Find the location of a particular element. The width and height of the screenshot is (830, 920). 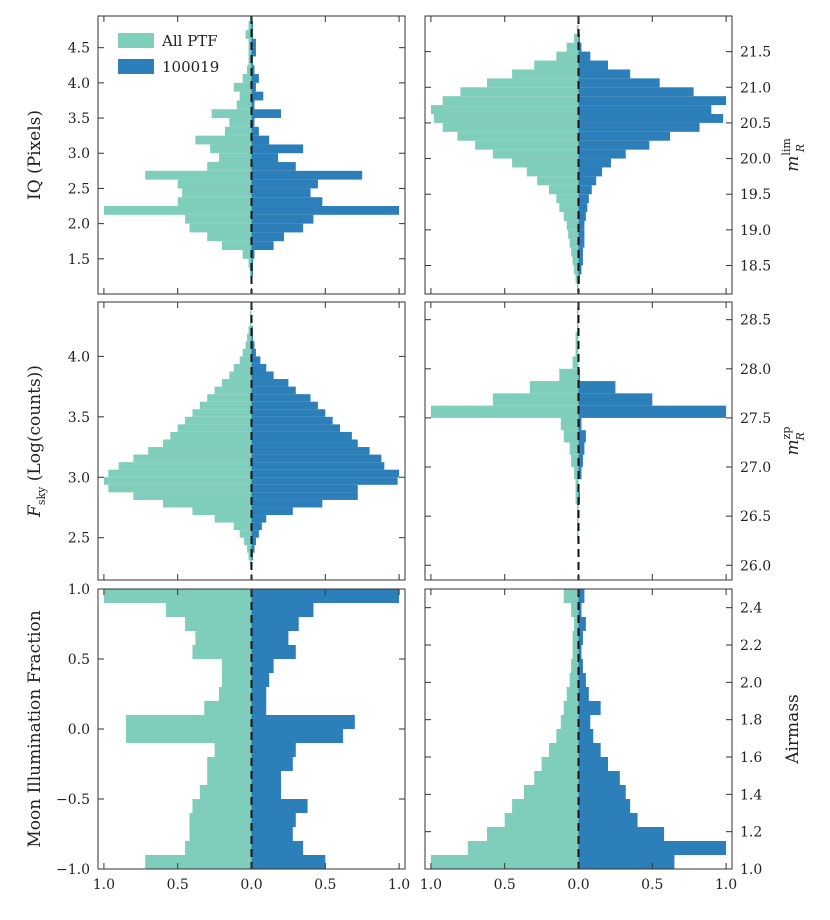

y-axis-title: Airmass is located at coordinates (793, 729).